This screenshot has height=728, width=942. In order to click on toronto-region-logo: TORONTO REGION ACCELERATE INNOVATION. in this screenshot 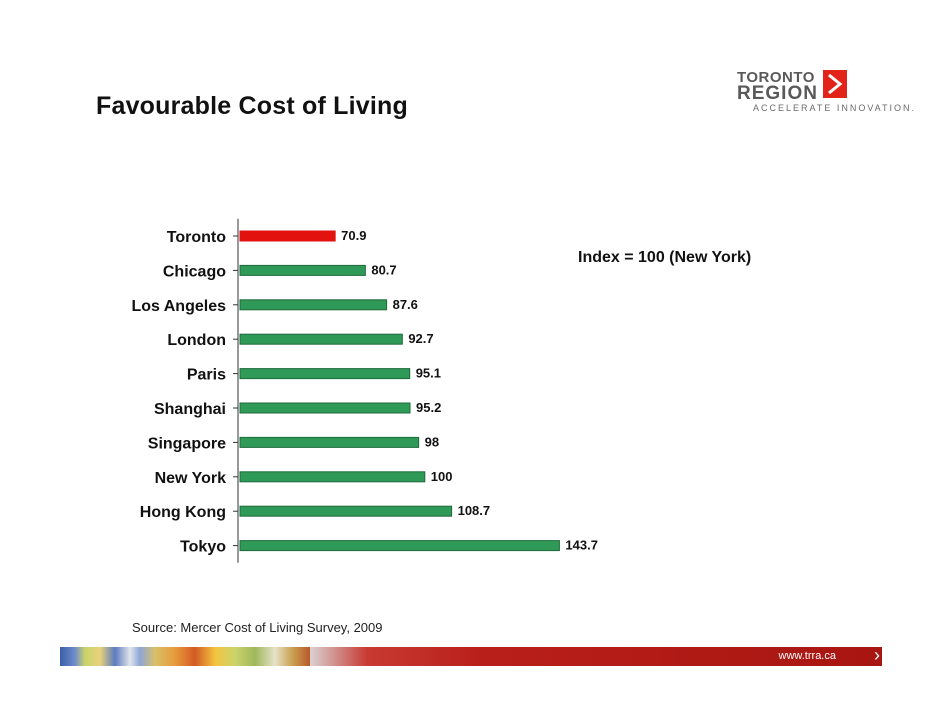, I will do `click(825, 93)`.